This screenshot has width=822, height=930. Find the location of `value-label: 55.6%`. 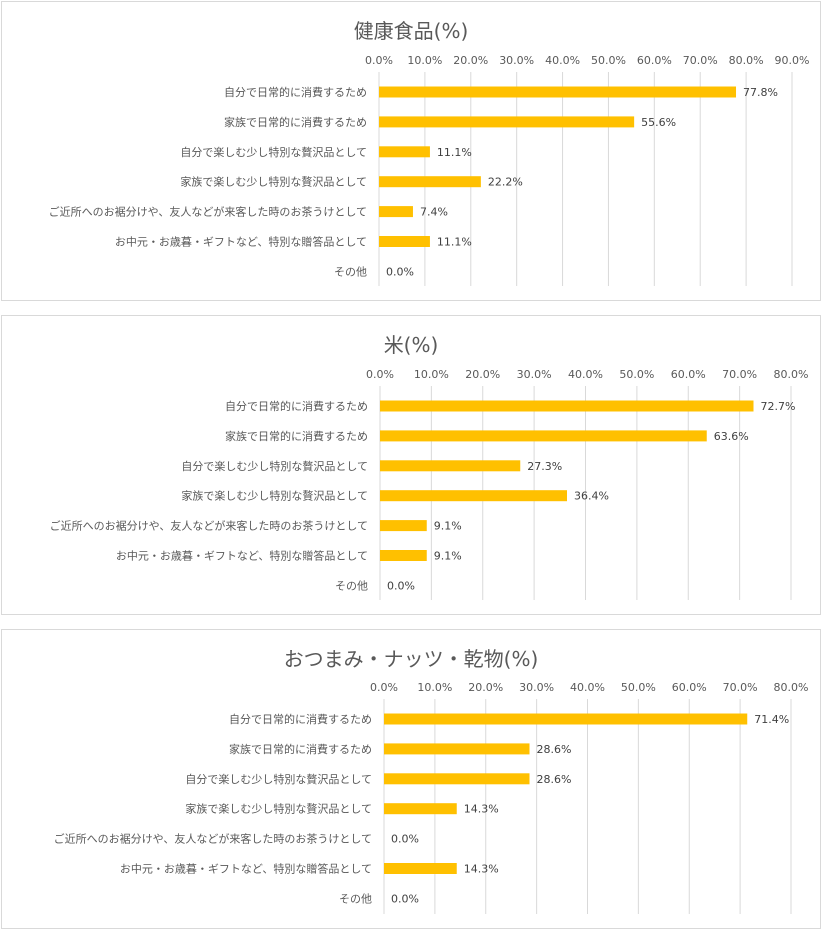

value-label: 55.6% is located at coordinates (658, 122).